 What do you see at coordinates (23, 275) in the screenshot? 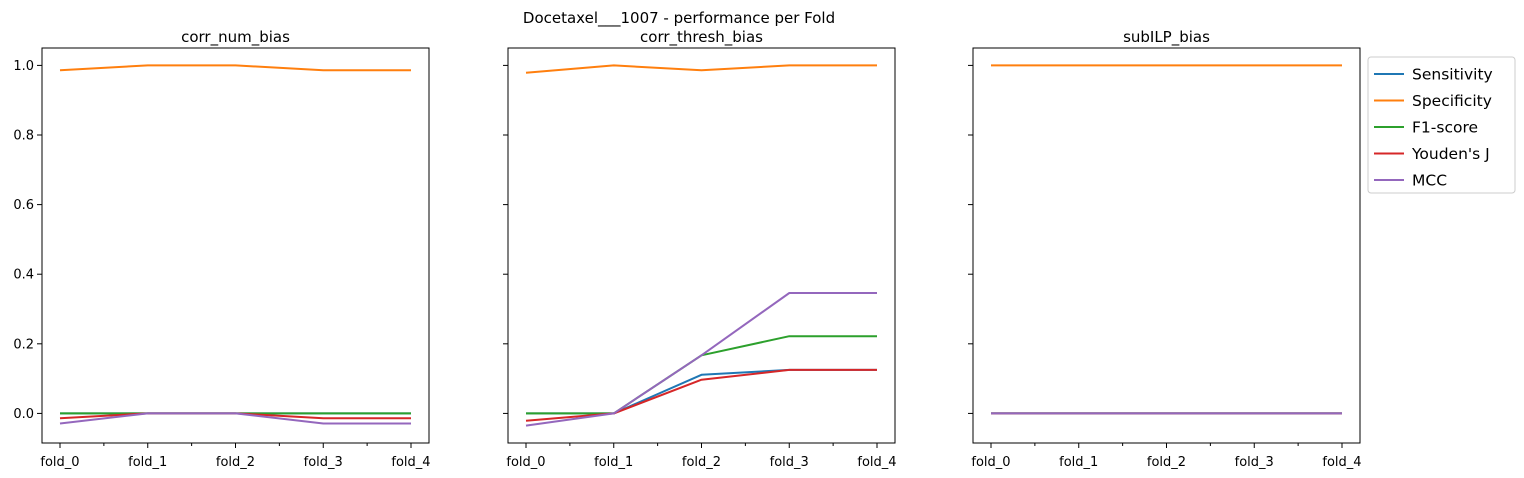
I see `y-tick-label: 0.4` at bounding box center [23, 275].